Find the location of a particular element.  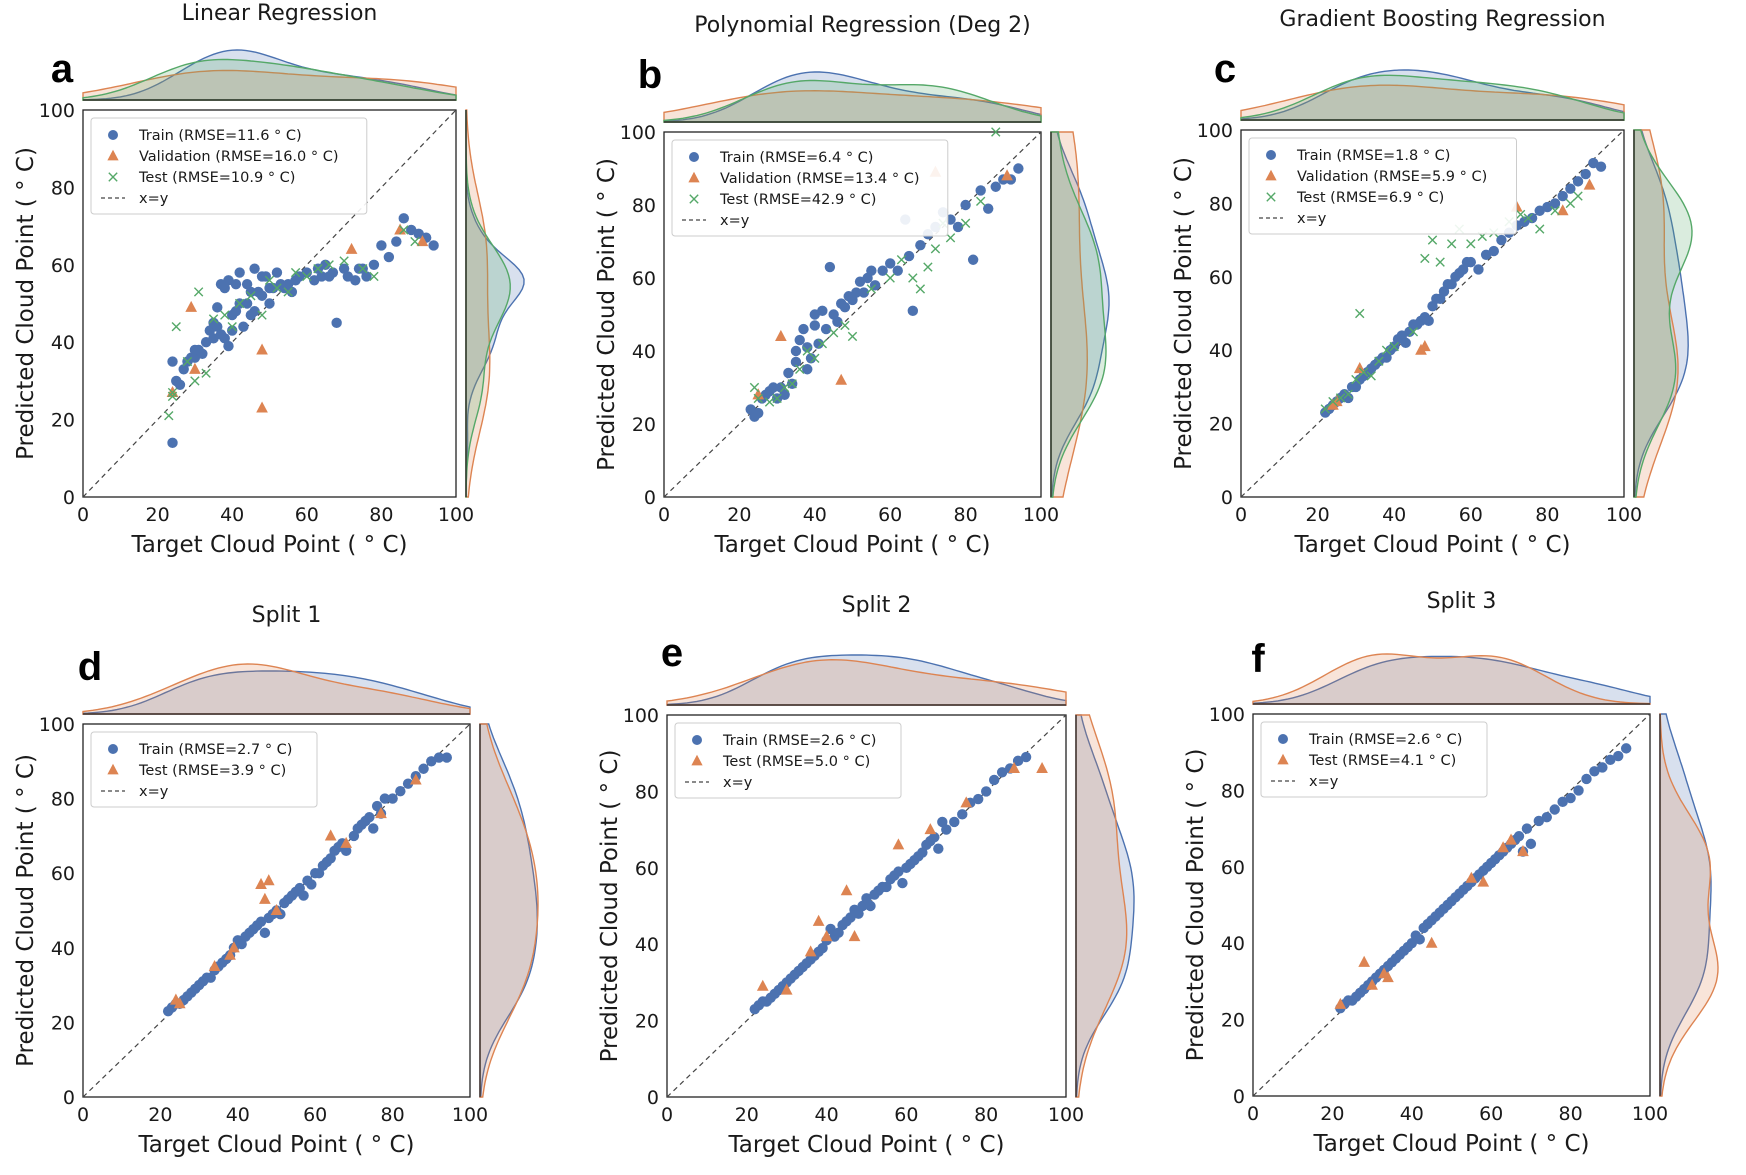

y-tick-label: 100 is located at coordinates (638, 133).